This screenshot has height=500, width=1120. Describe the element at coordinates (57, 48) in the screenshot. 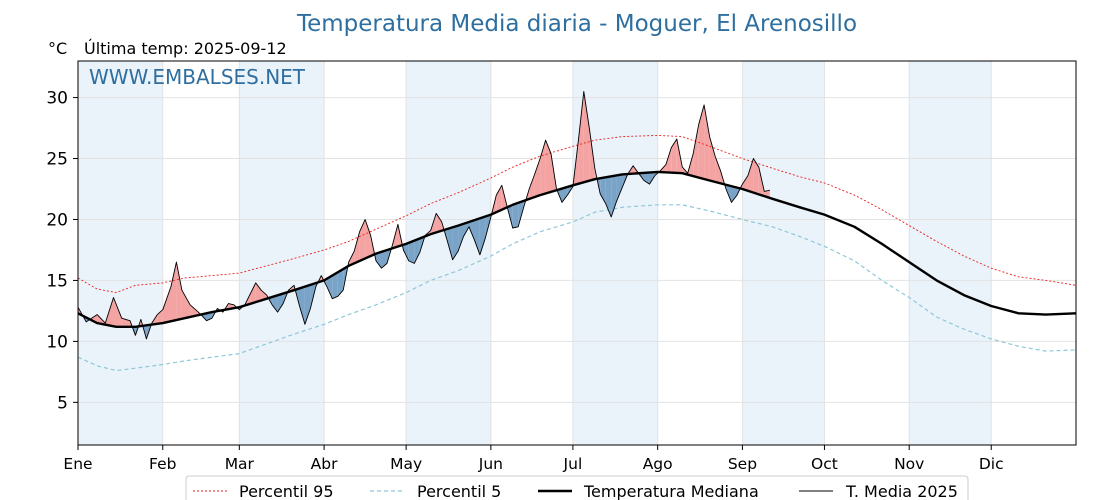

I see `y-axis-unit: °C` at that location.